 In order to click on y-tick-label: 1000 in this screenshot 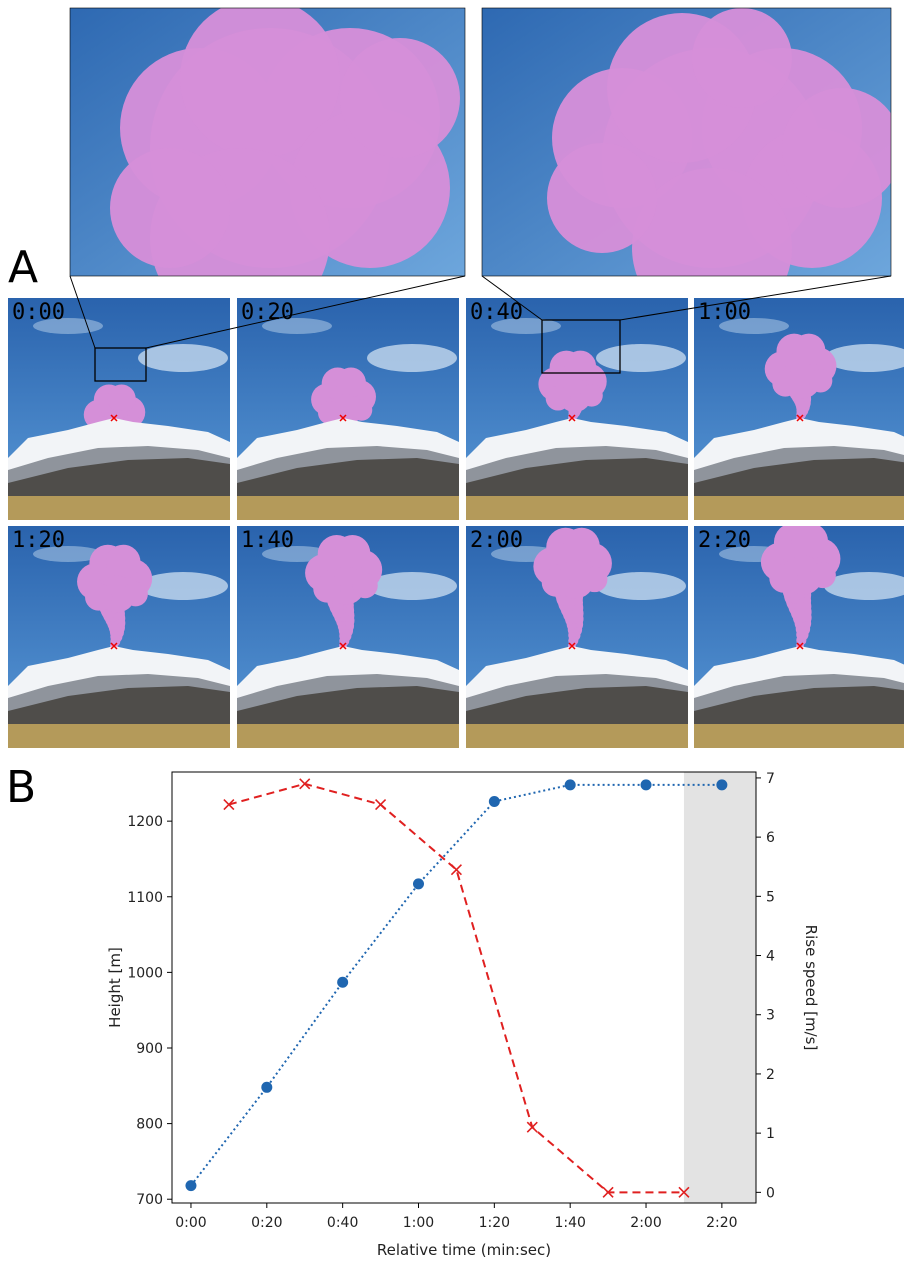, I will do `click(145, 973)`.